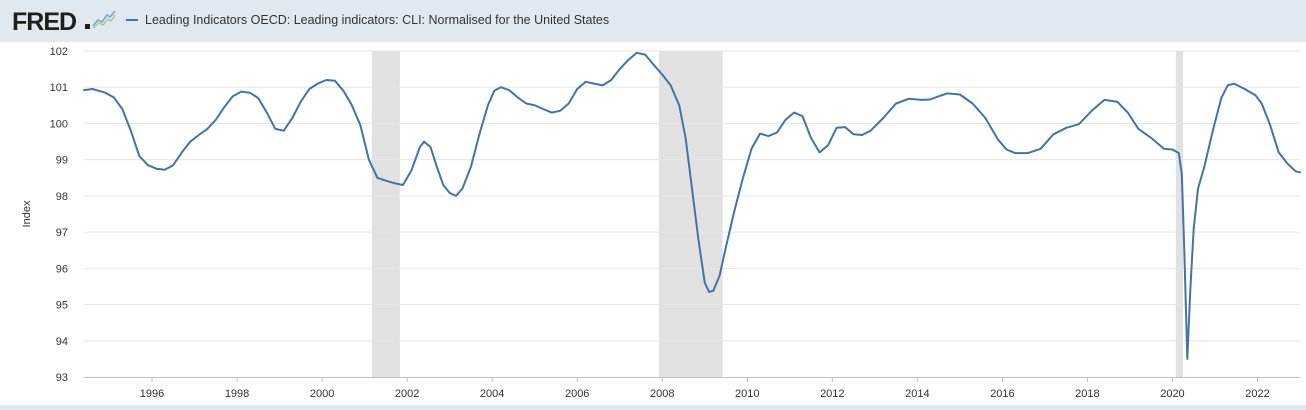 This screenshot has width=1306, height=410. What do you see at coordinates (104, 19) in the screenshot?
I see `fred-sparkline-icon` at bounding box center [104, 19].